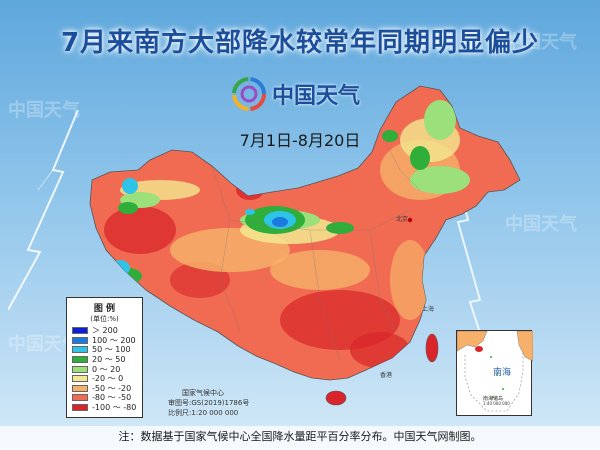 The height and width of the screenshot is (450, 600). I want to click on page-title: 7月来南方大部降水较常年同期明显偏少, so click(300, 43).